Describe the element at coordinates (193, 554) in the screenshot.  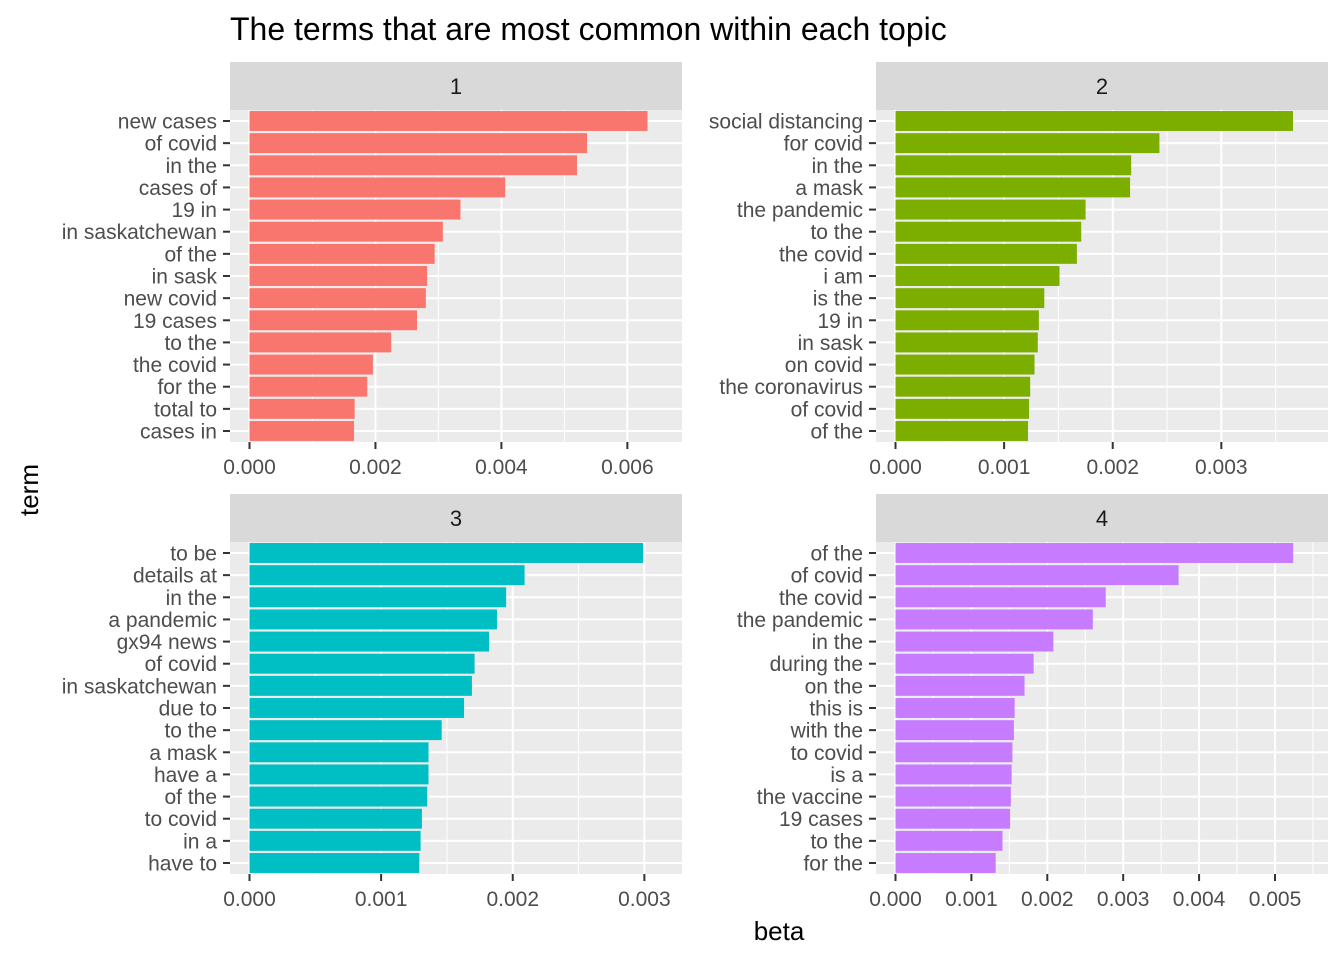
I see `y-tick-label: to be` at that location.